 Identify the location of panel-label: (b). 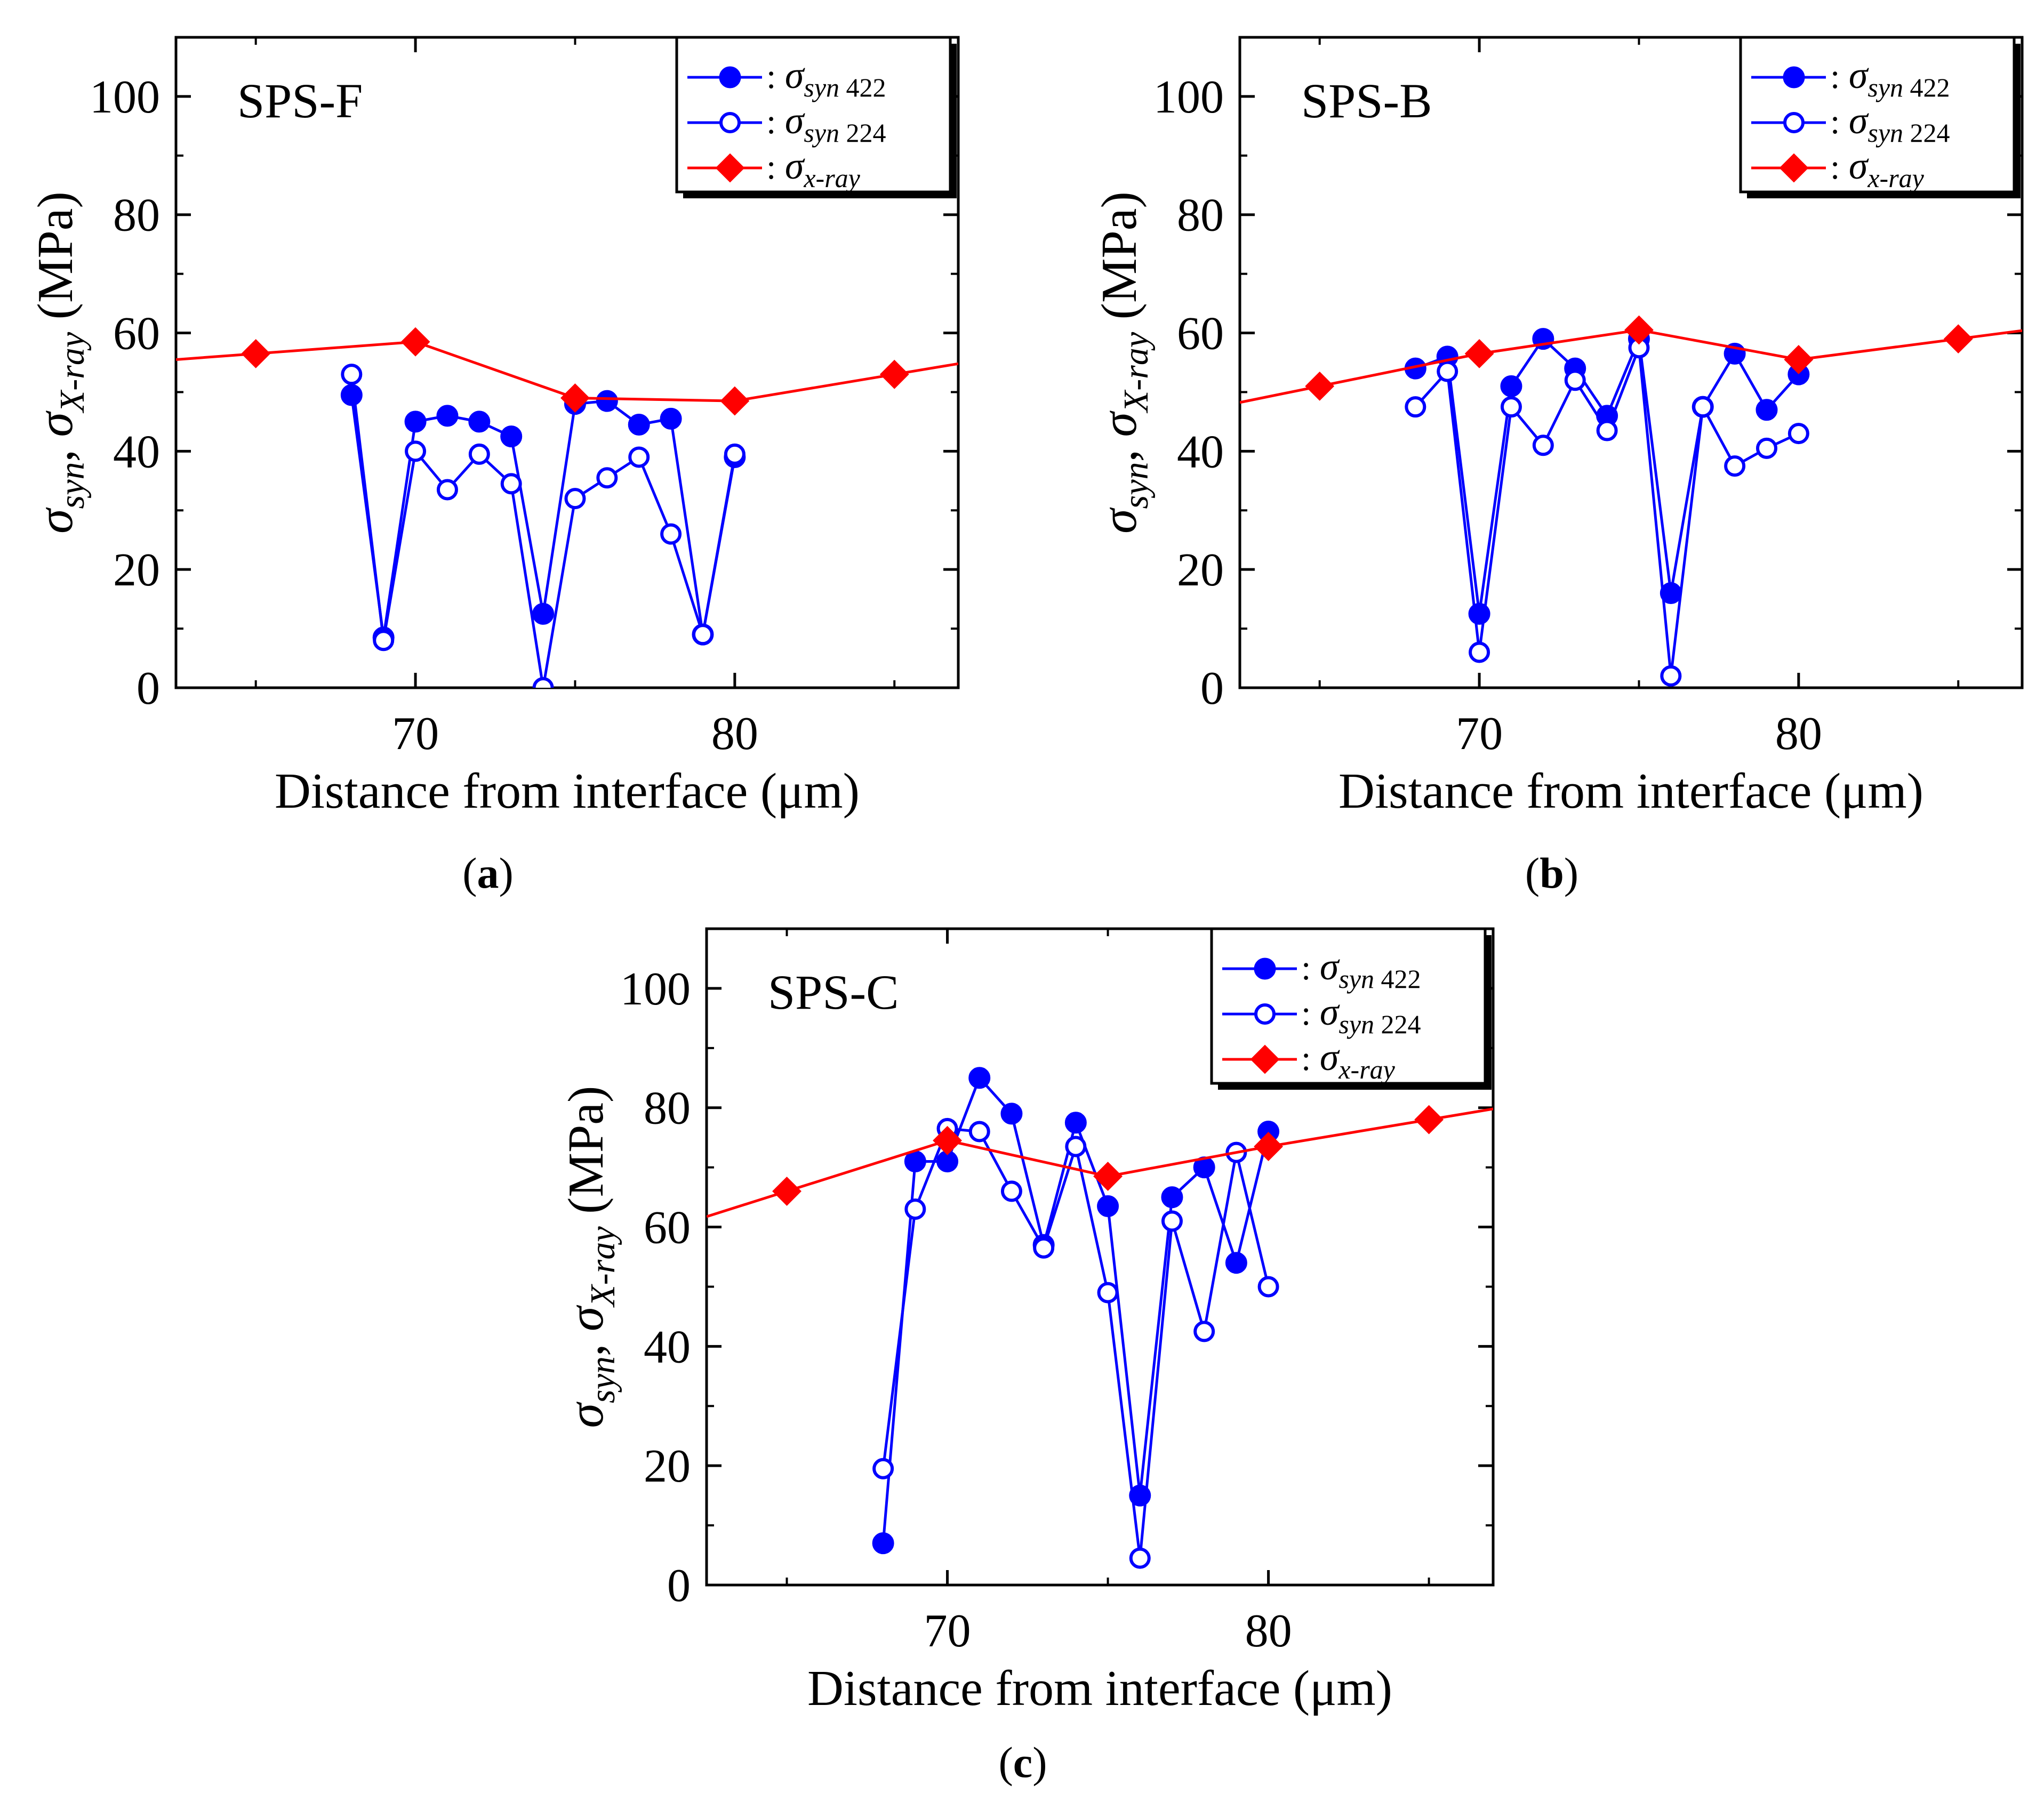
(1551, 873).